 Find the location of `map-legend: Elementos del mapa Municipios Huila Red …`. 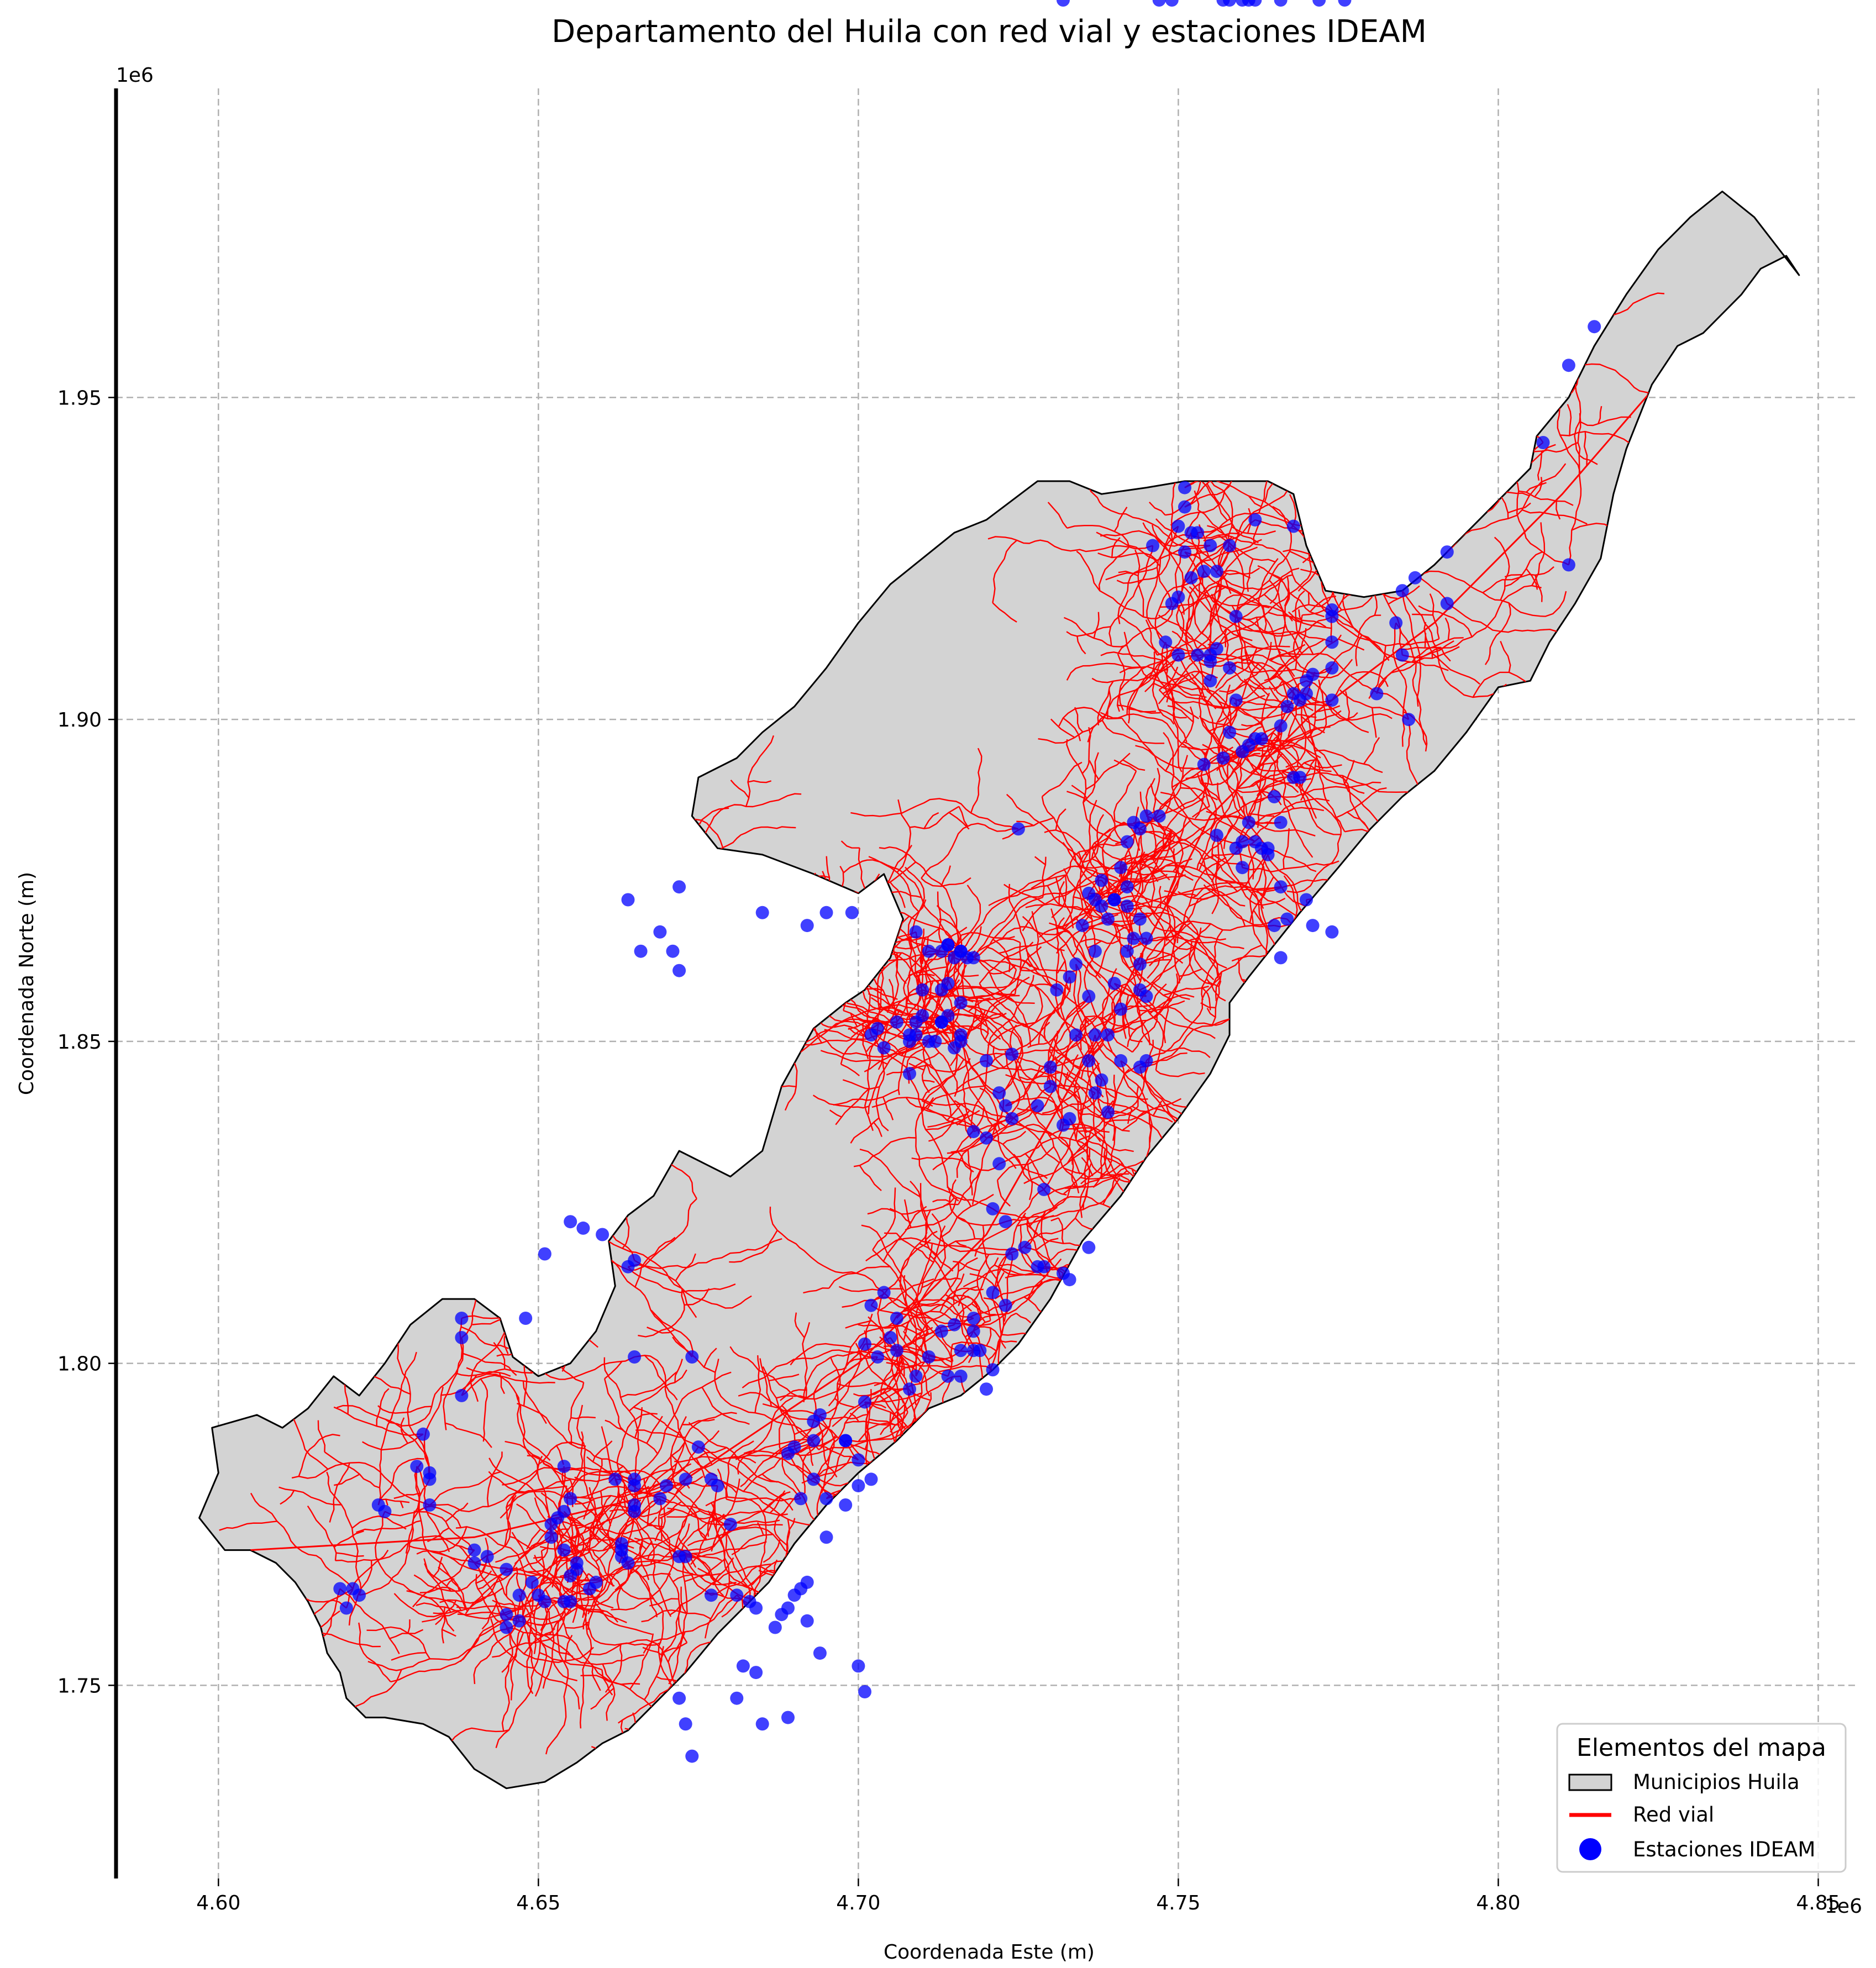

map-legend: Elementos del mapa Municipios Huila Red … is located at coordinates (1701, 1798).